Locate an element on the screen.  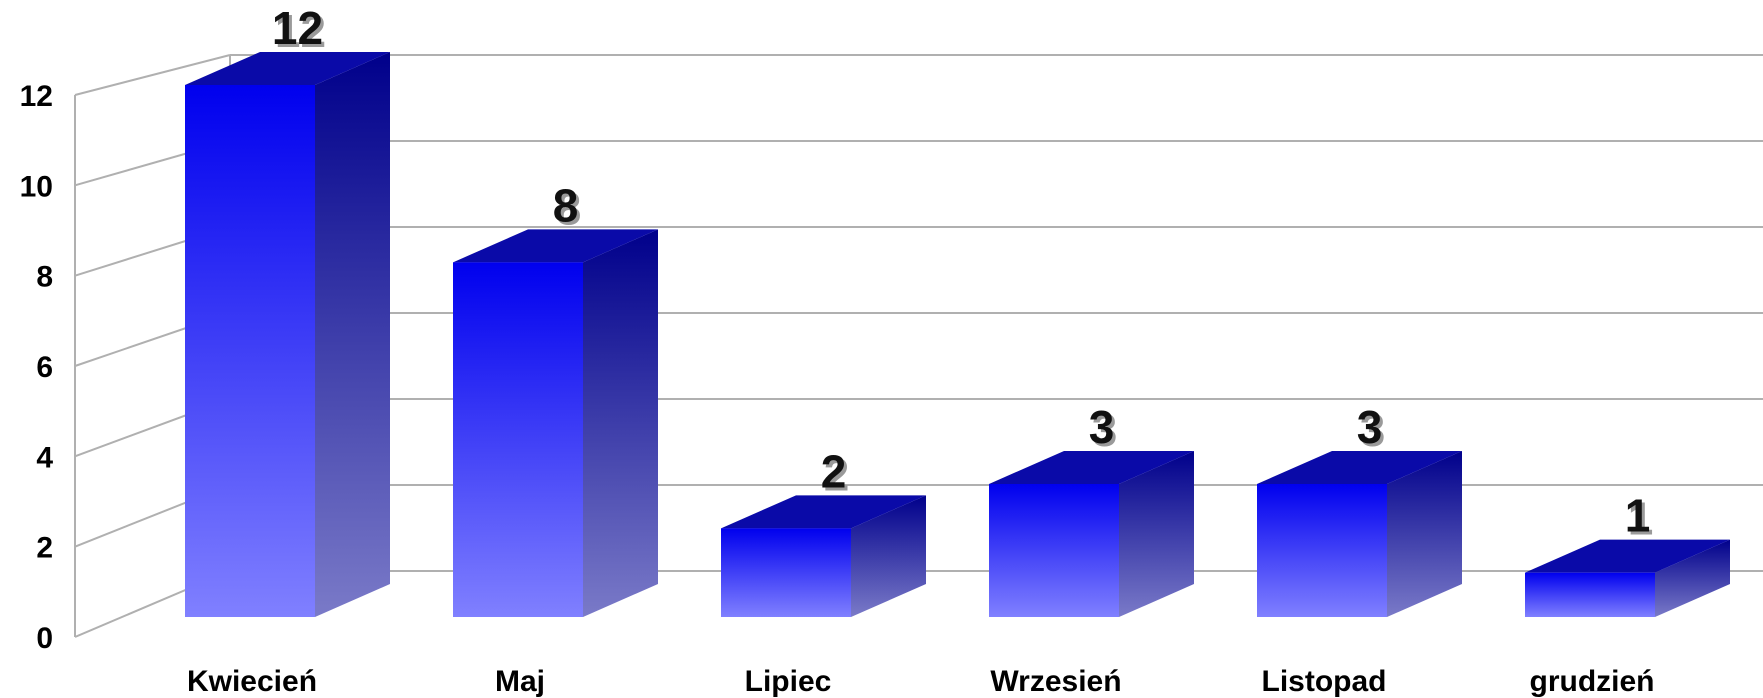
y-tick-label: 0 is located at coordinates (44, 638).